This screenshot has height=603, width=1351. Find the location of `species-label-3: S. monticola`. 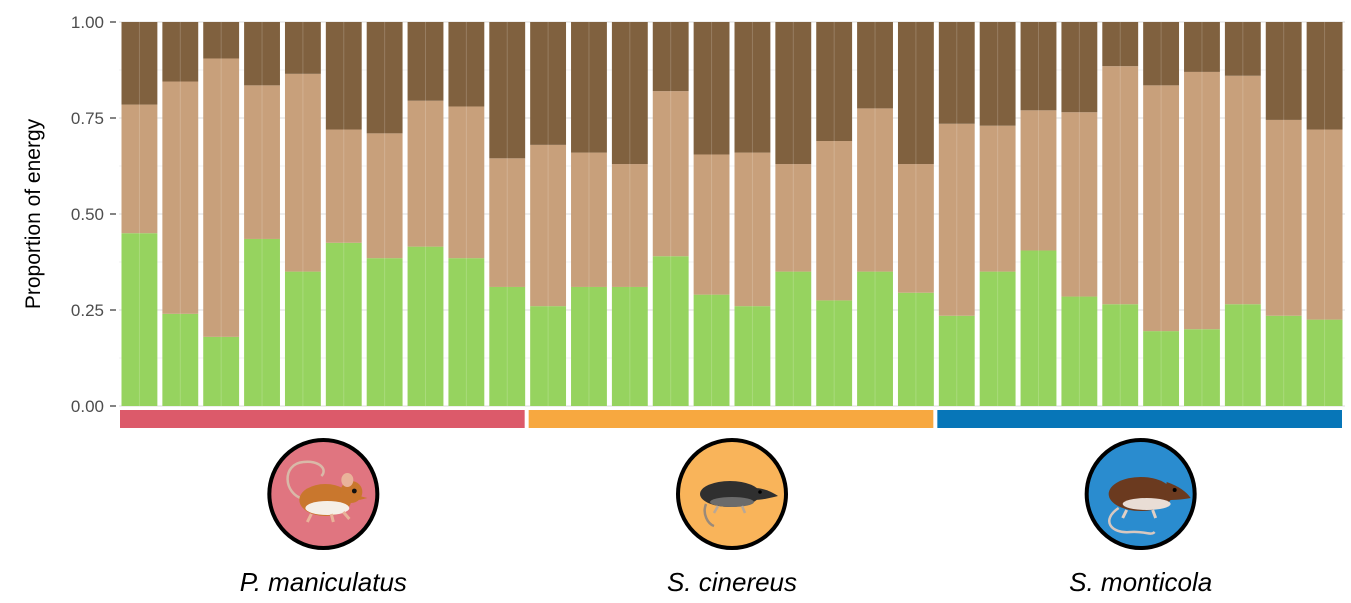

species-label-3: S. monticola is located at coordinates (1140, 582).